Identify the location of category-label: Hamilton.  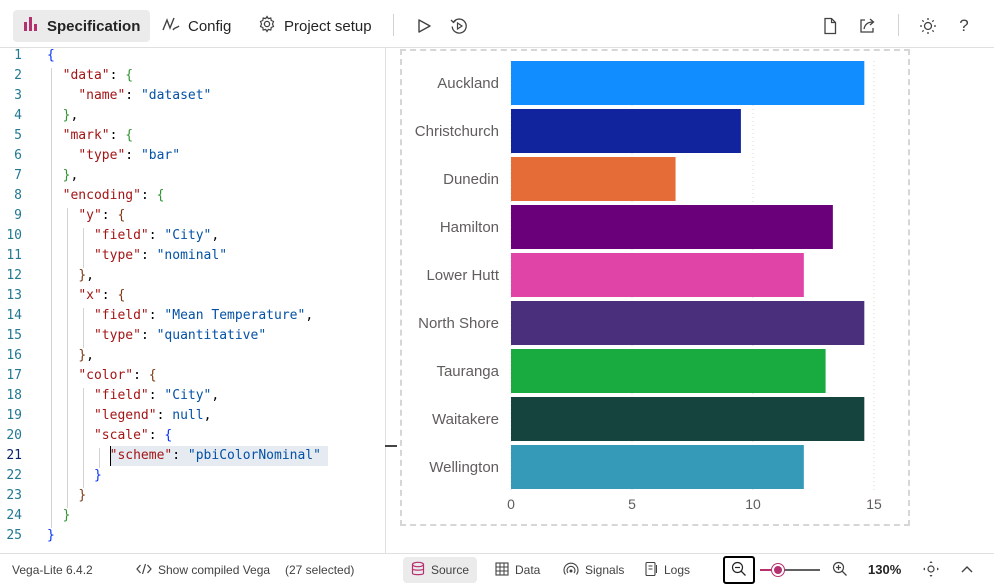
(469, 227).